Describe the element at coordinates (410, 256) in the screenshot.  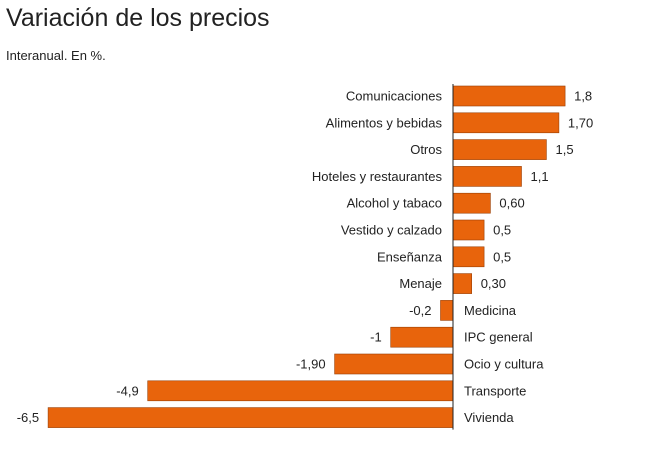
I see `category-label-6: Enseñanza` at that location.